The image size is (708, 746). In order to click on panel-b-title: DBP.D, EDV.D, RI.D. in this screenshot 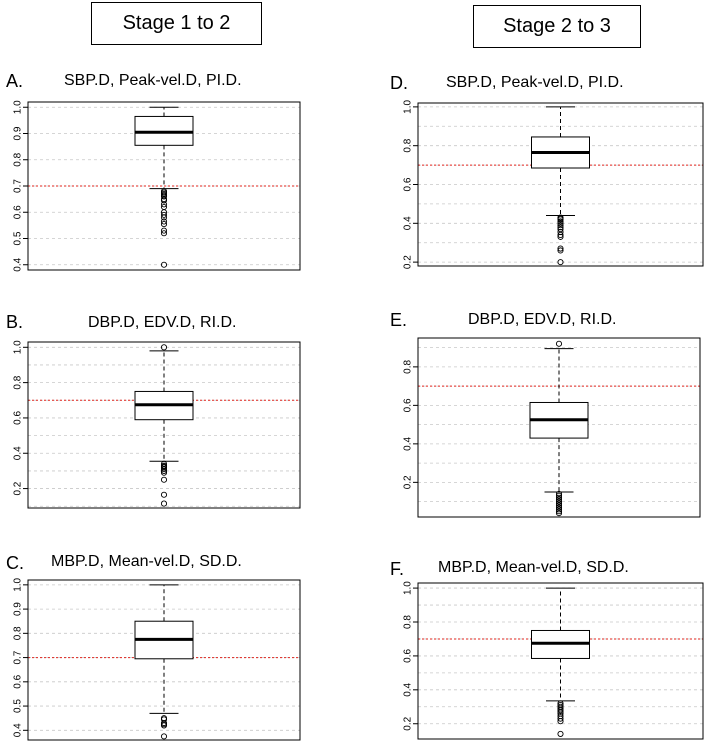, I will do `click(162, 322)`.